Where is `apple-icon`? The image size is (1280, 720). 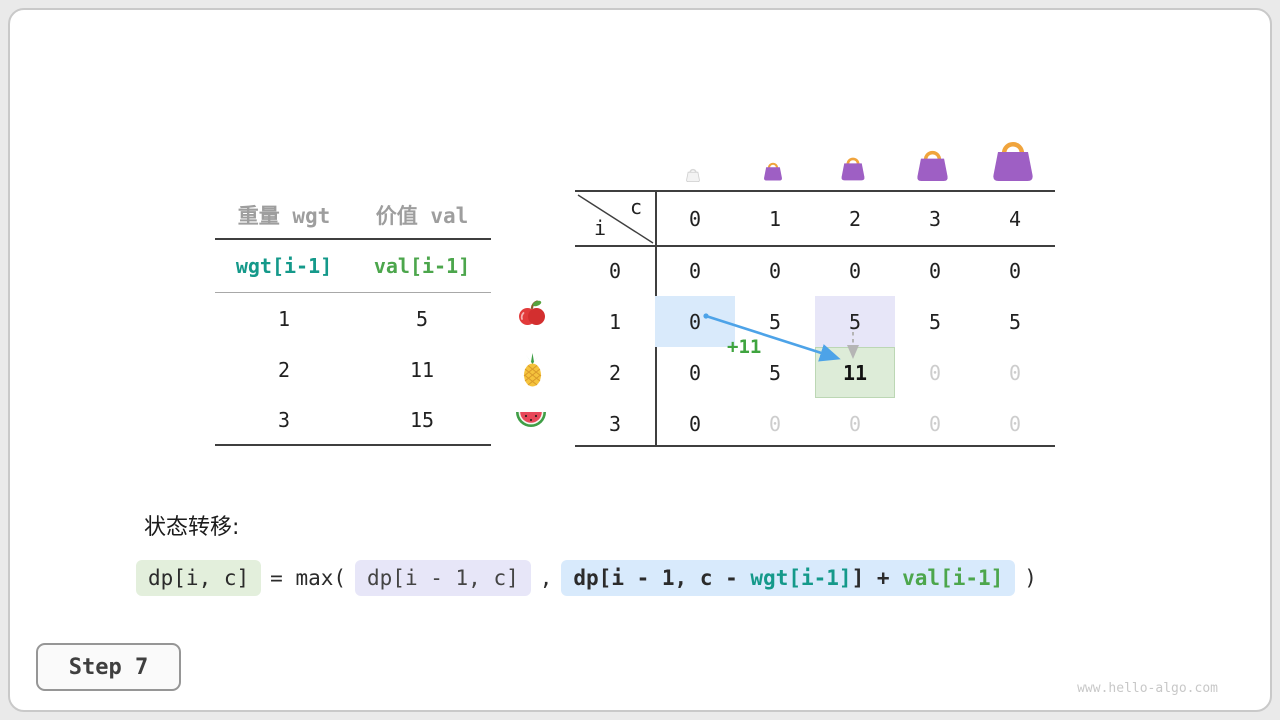
apple-icon is located at coordinates (532, 315).